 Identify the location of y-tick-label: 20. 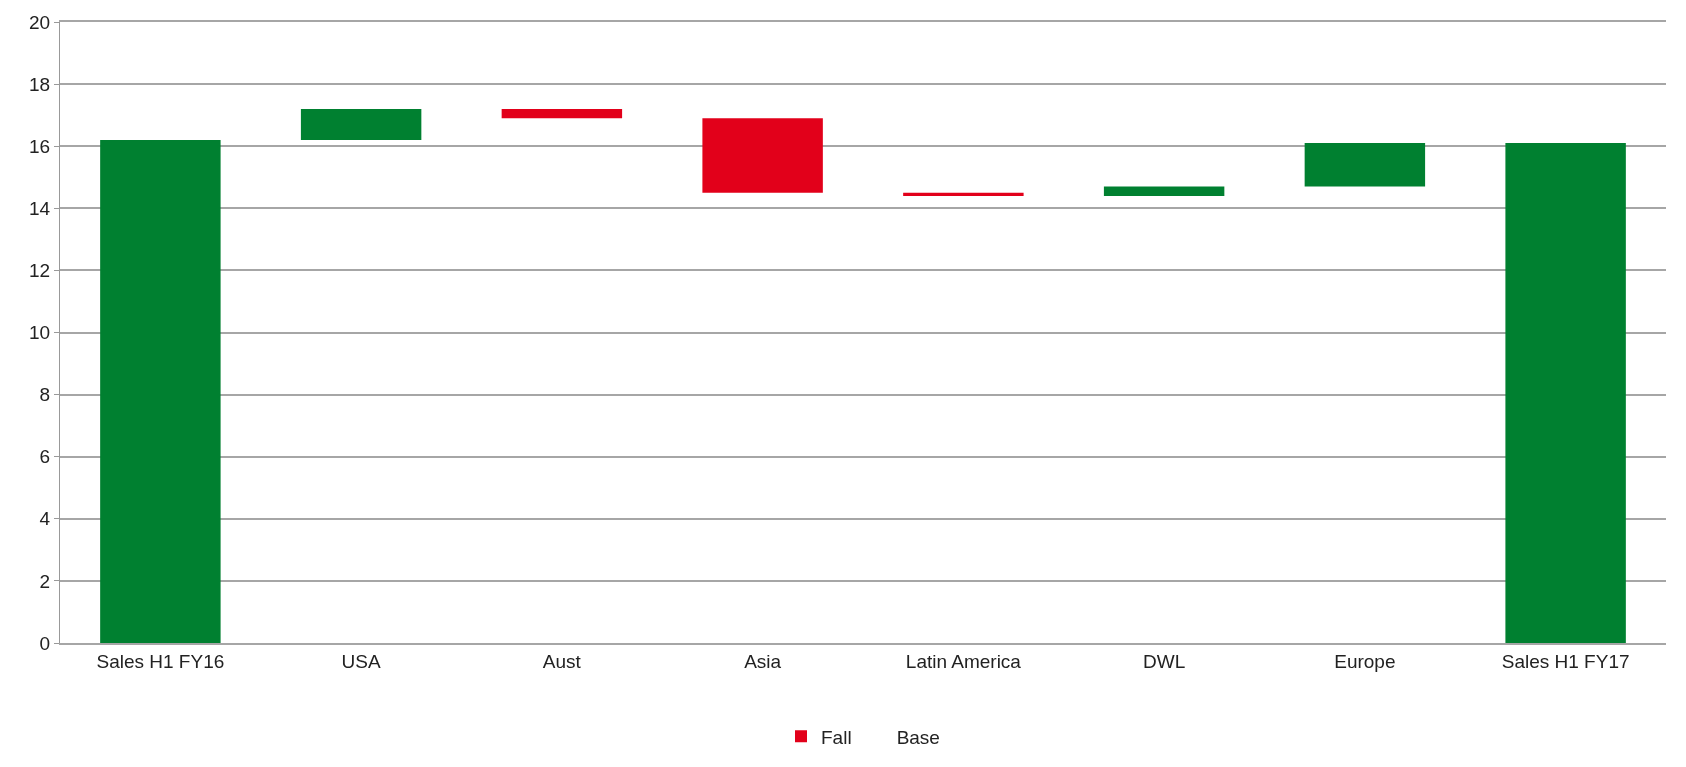
(40, 22).